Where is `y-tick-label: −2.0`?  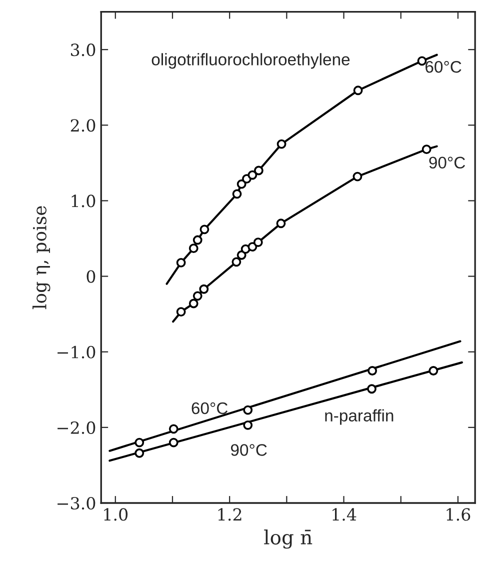
y-tick-label: −2.0 is located at coordinates (77, 427).